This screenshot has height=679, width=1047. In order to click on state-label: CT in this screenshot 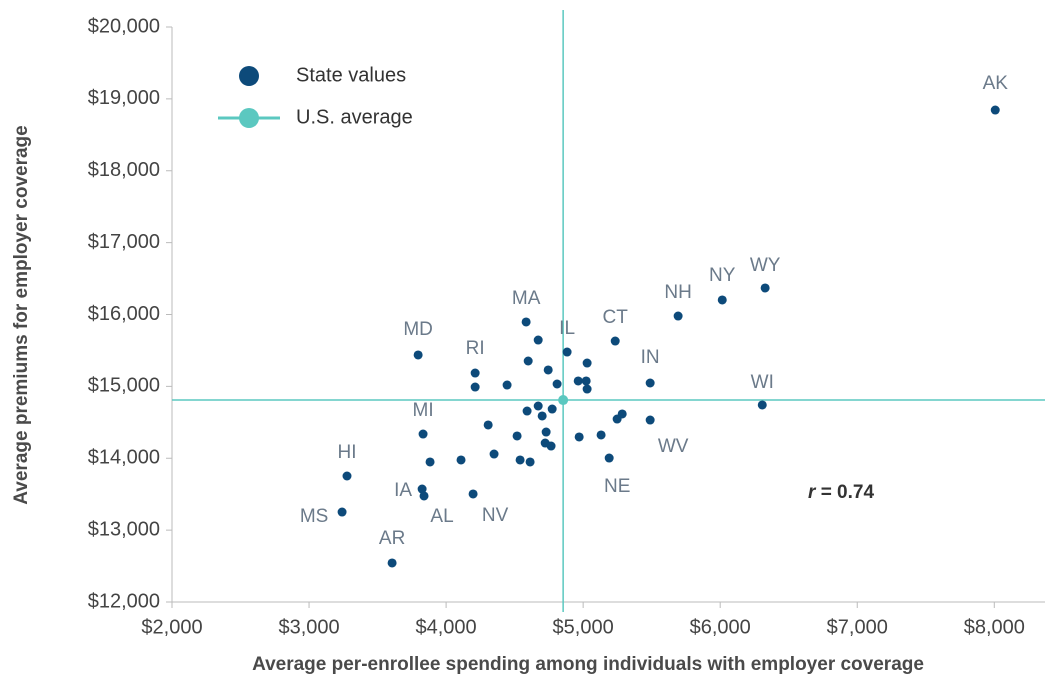, I will do `click(616, 317)`.